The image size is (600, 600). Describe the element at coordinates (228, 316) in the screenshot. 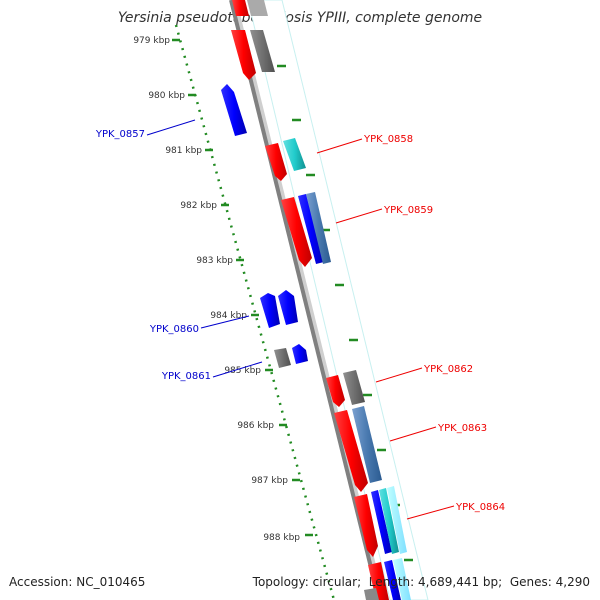

I see `kbp-tick-label: 984 kbp` at that location.